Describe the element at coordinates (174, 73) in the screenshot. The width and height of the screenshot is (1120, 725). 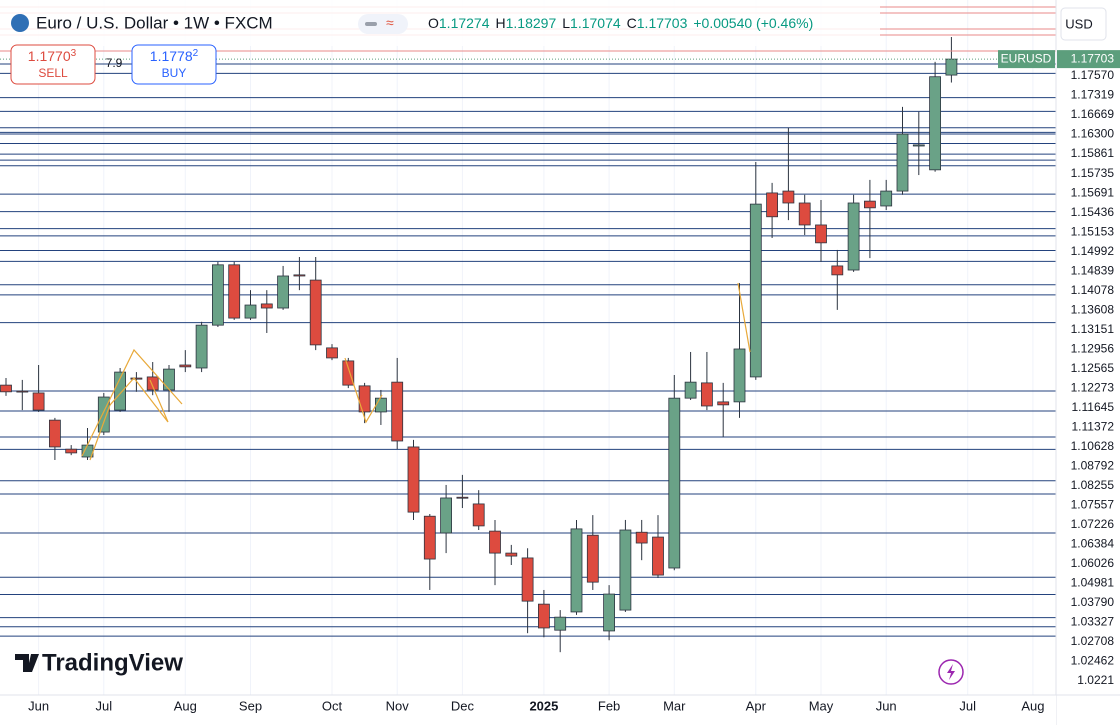
I see `buy-label: BUY` at that location.